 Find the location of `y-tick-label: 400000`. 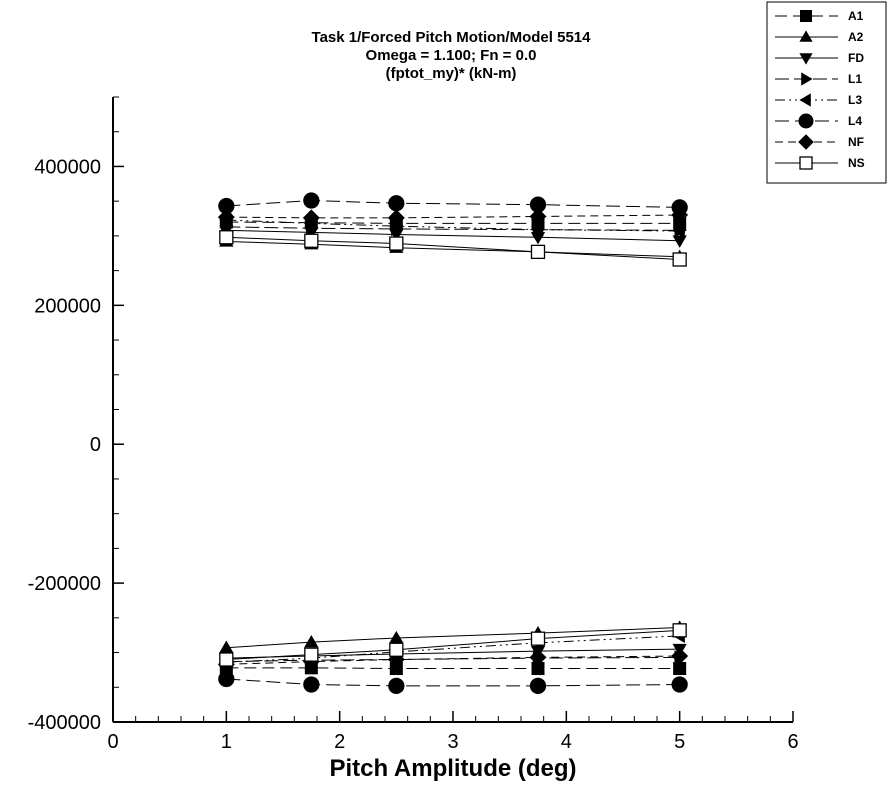

y-tick-label: 400000 is located at coordinates (67, 167).